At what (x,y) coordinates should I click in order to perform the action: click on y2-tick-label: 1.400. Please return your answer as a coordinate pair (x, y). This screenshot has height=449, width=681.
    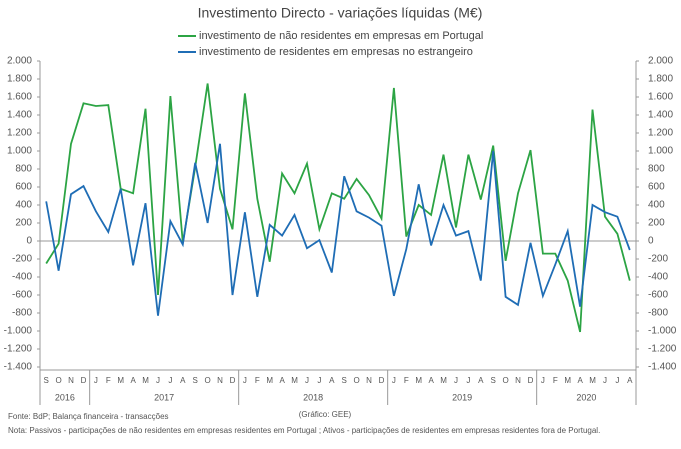
    Looking at the image, I should click on (660, 115).